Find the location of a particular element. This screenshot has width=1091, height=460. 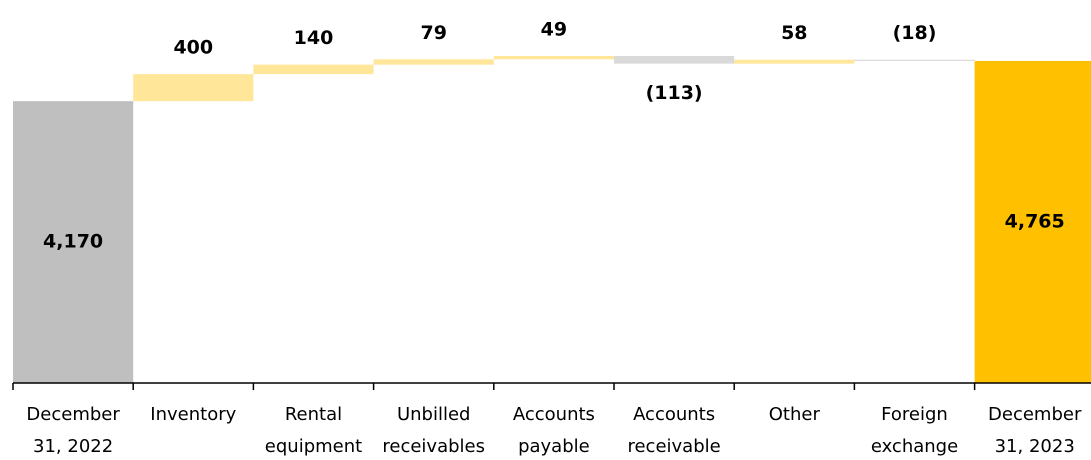

x-tick-label: Rental is located at coordinates (313, 414).